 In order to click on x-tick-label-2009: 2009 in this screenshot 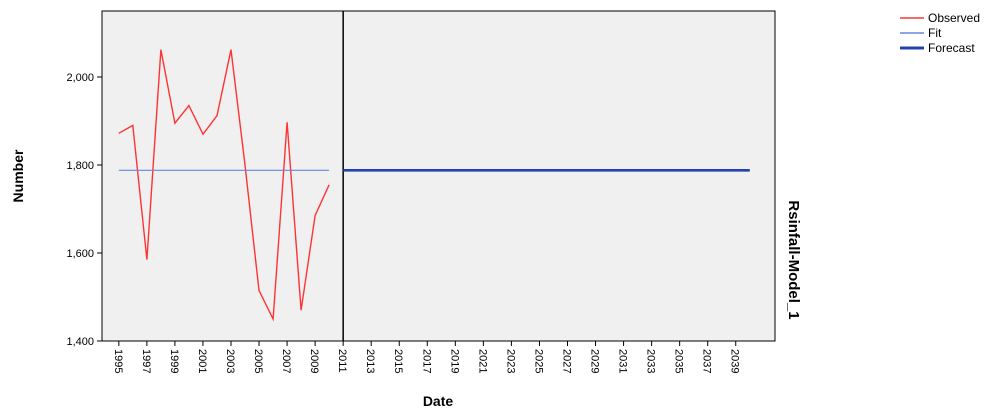, I will do `click(314, 361)`.